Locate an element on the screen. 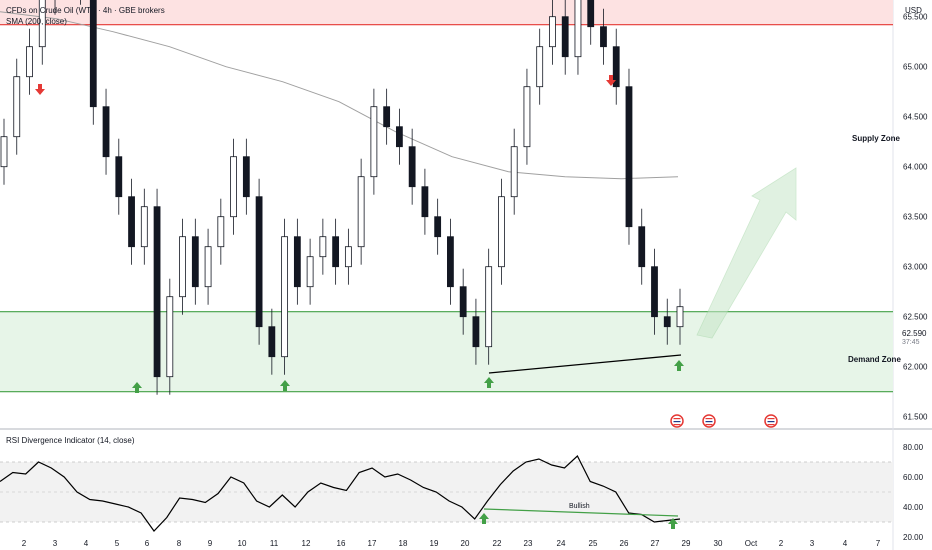 This screenshot has height=550, width=932. bullish-label: Bullish is located at coordinates (579, 506).